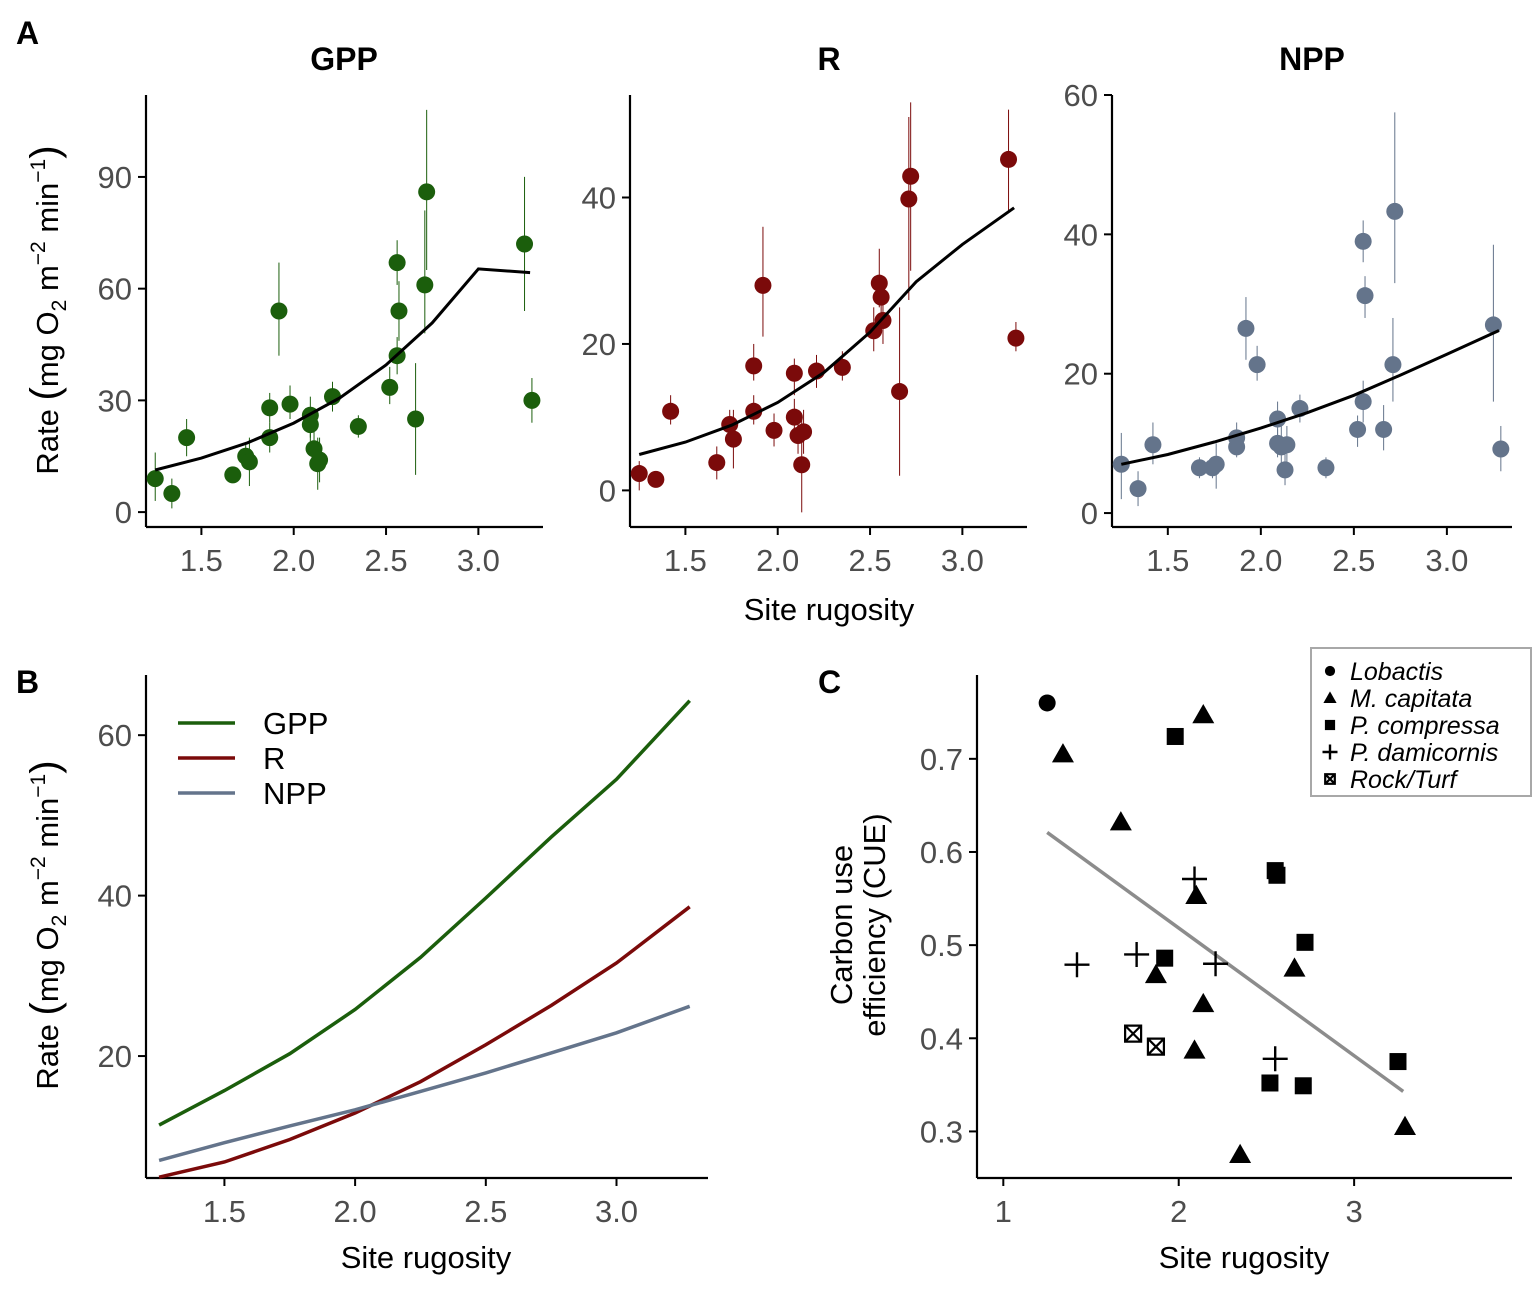  What do you see at coordinates (342, 369) in the screenshot?
I see `gpp-fit-curve` at bounding box center [342, 369].